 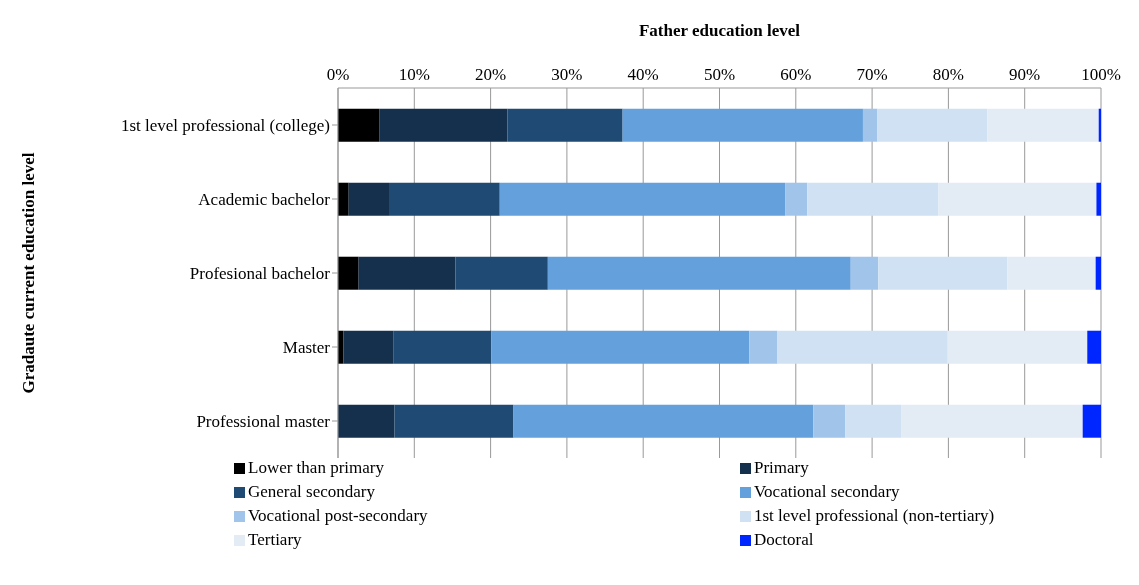 I want to click on x-tick-label: 80%, so click(x=948, y=74).